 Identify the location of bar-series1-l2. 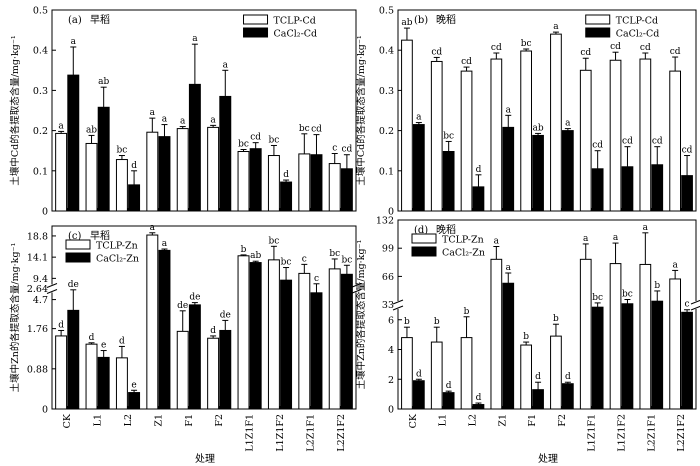
(466, 141).